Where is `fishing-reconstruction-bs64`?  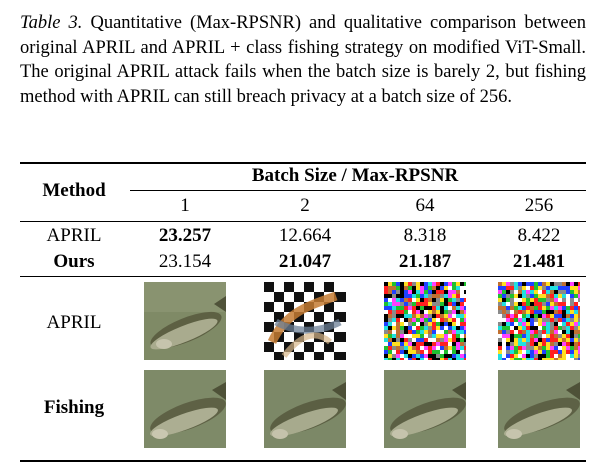
fishing-reconstruction-bs64 is located at coordinates (425, 409).